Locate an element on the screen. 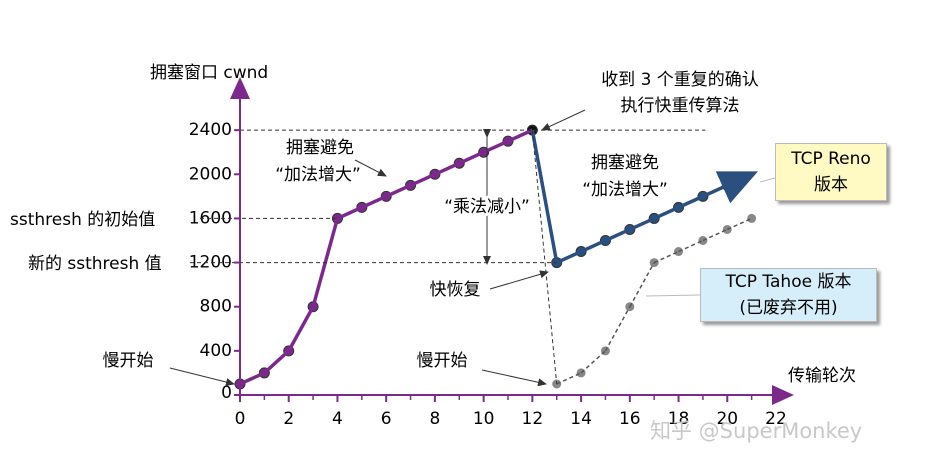  annotation: ssthresh 的初始值 is located at coordinates (82, 220).